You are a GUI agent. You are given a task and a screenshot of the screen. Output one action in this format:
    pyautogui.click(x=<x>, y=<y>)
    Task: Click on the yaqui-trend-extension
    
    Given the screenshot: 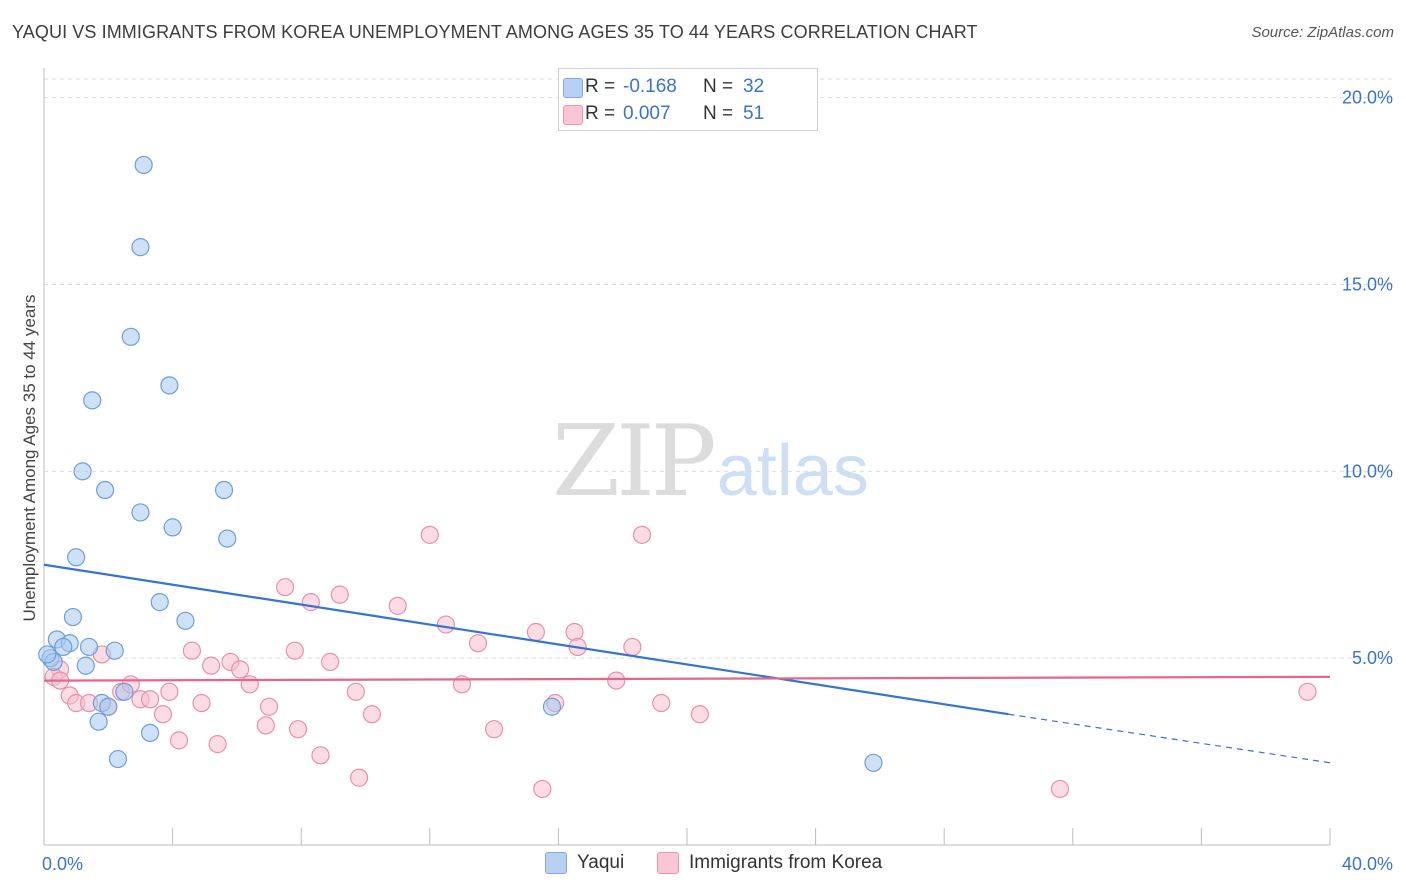 What is the action you would take?
    pyautogui.click(x=1169, y=738)
    